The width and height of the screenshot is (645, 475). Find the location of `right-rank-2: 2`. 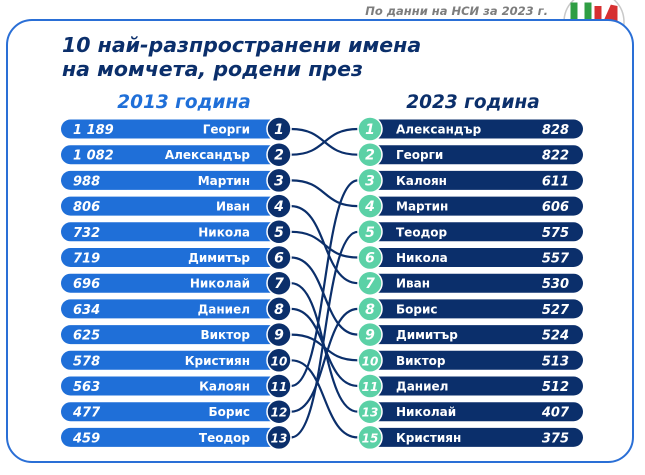

right-rank-2: 2 is located at coordinates (370, 156).